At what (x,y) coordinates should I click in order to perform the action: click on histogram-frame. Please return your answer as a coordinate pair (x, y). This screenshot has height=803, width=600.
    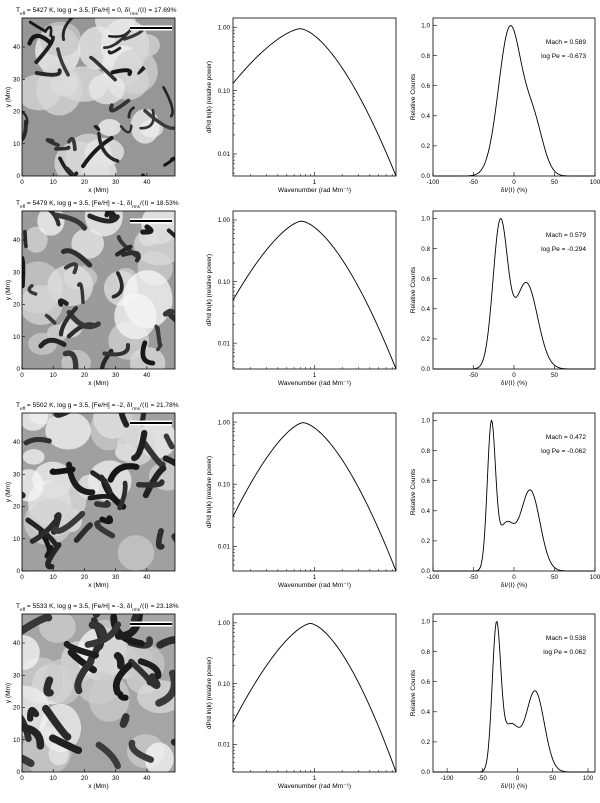
    Looking at the image, I should click on (514, 693).